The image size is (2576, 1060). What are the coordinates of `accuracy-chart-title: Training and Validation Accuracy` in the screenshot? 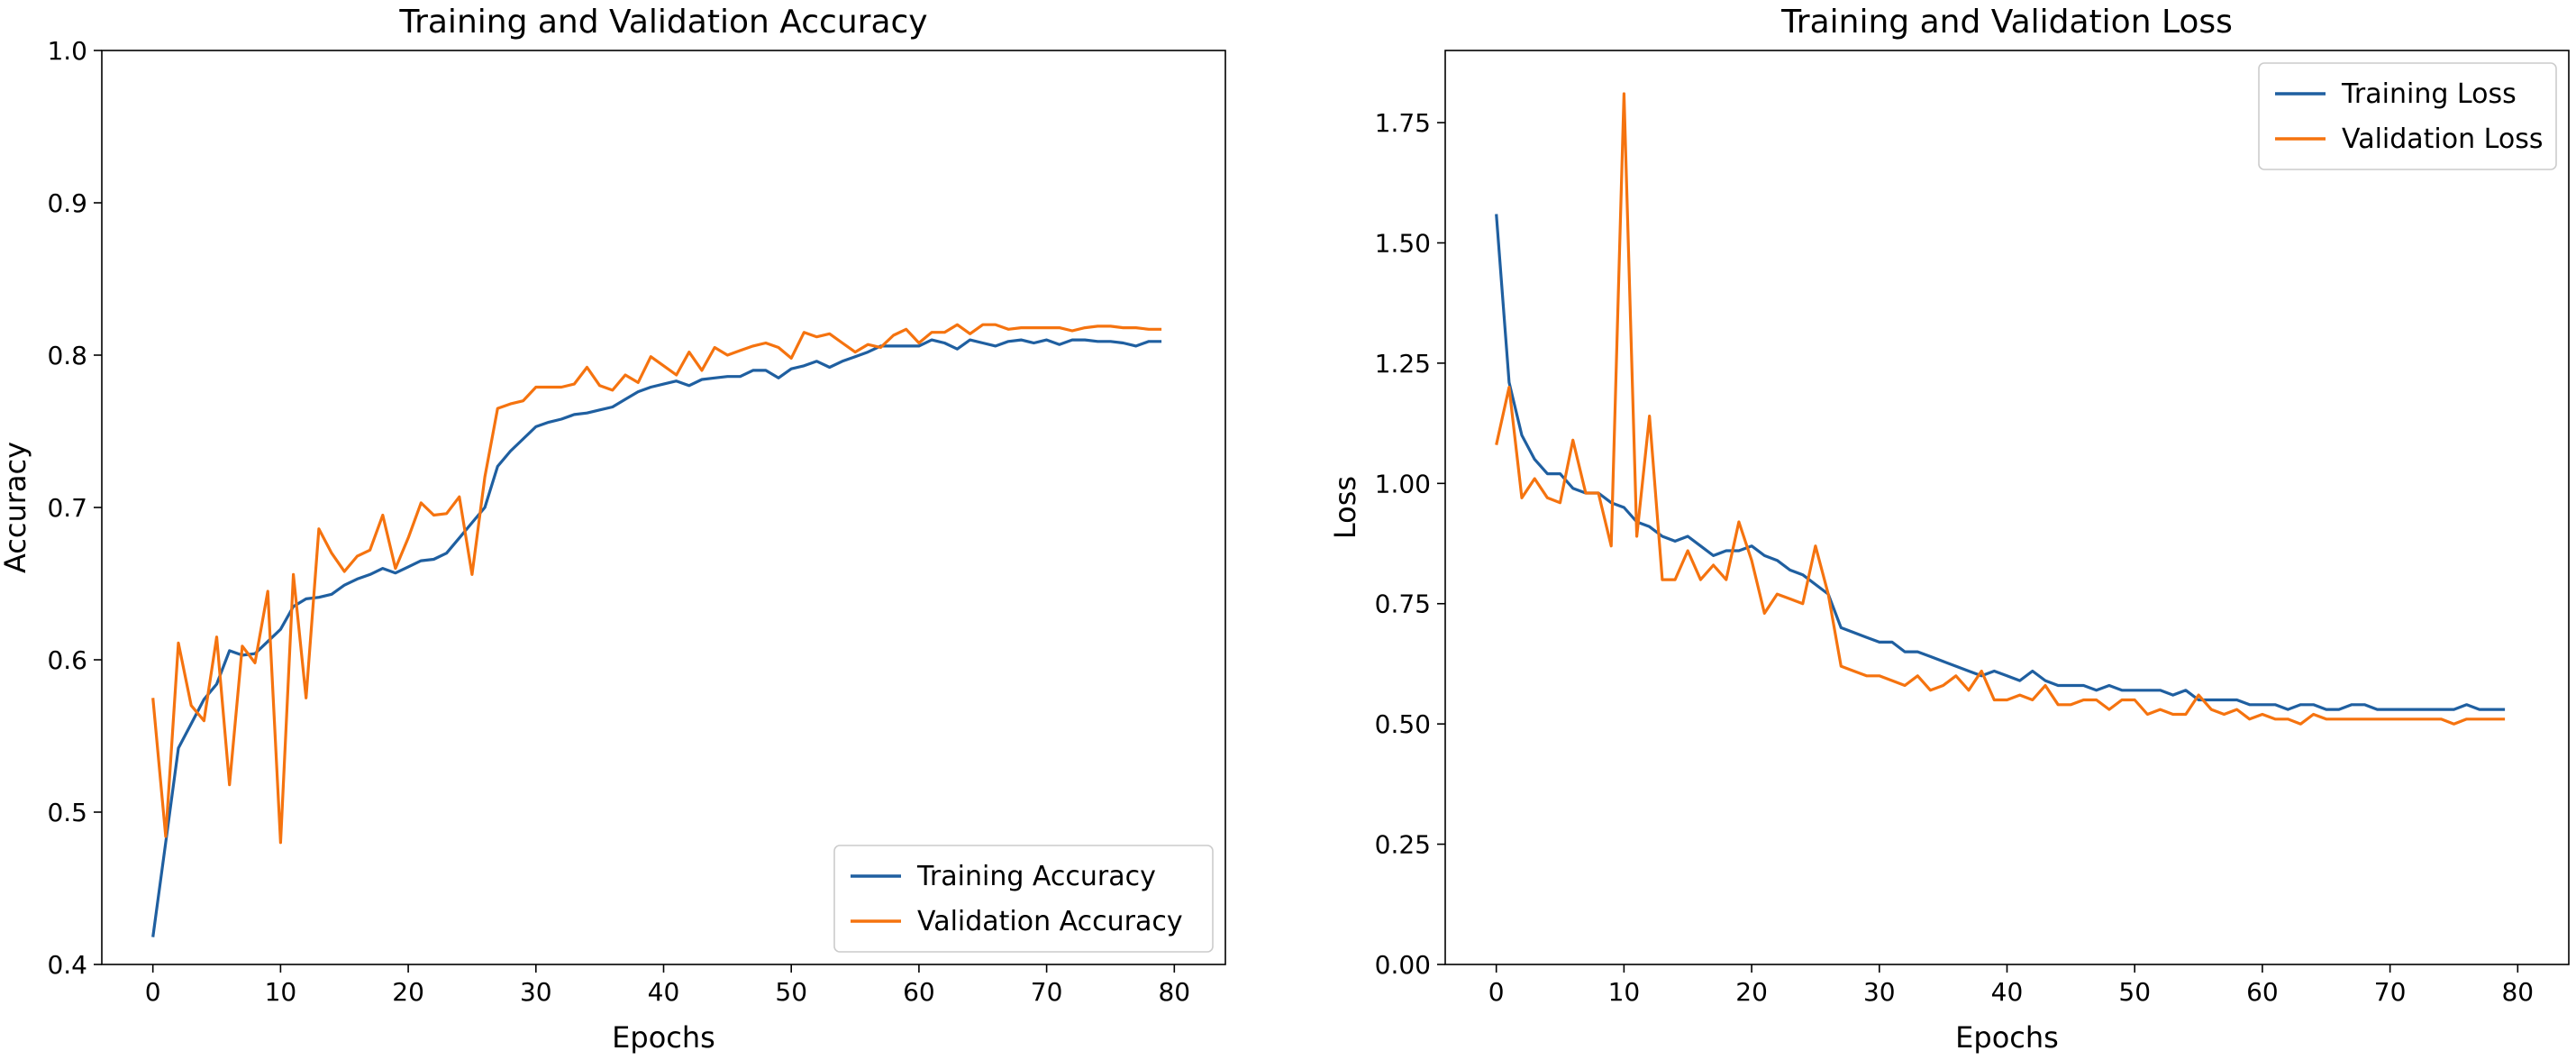 It's located at (662, 22).